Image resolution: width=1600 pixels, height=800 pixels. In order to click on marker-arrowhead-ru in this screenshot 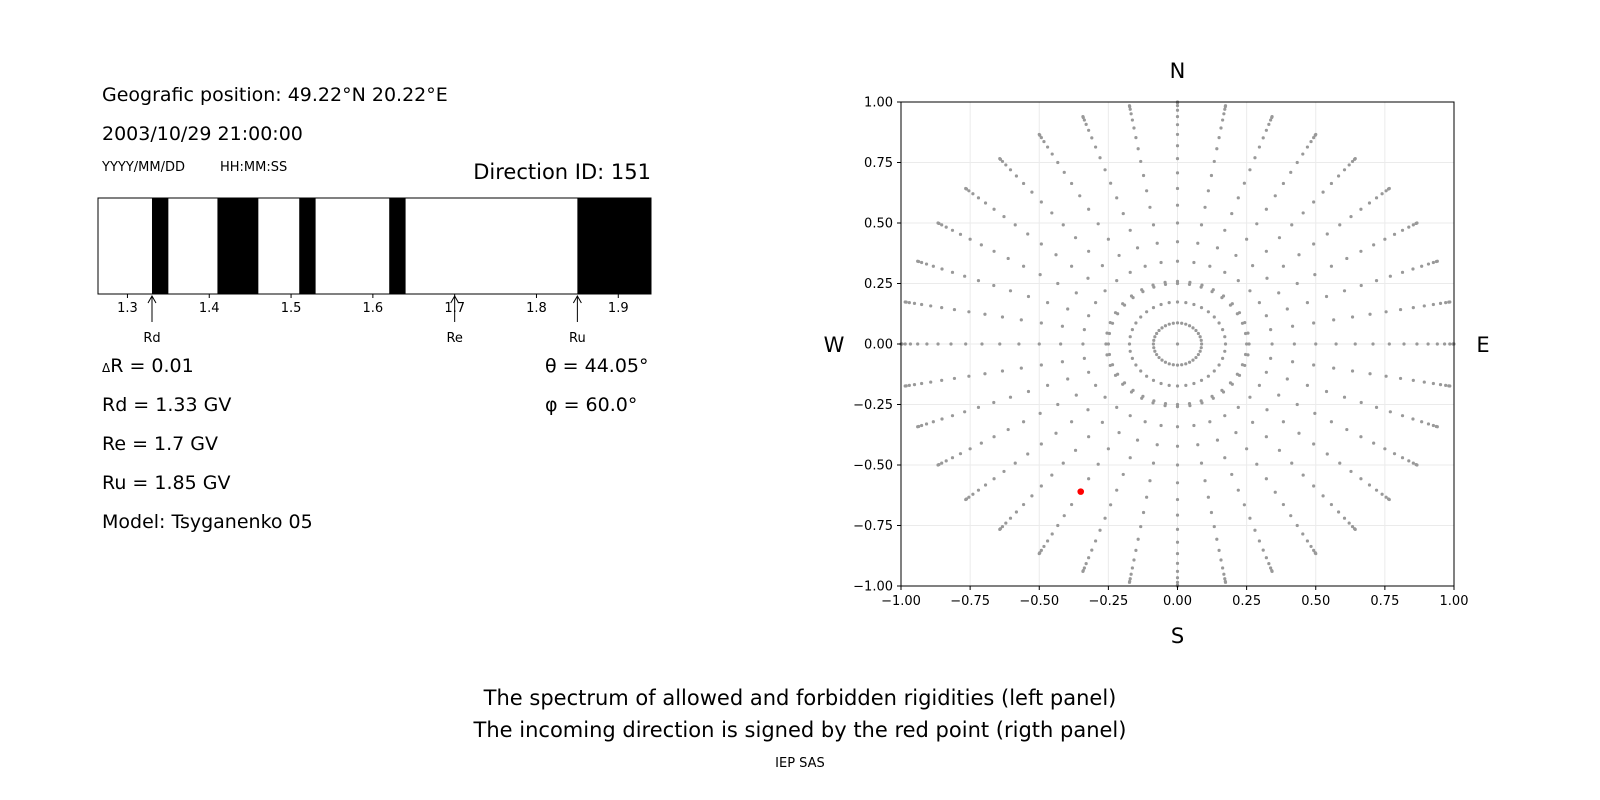, I will do `click(577, 299)`.